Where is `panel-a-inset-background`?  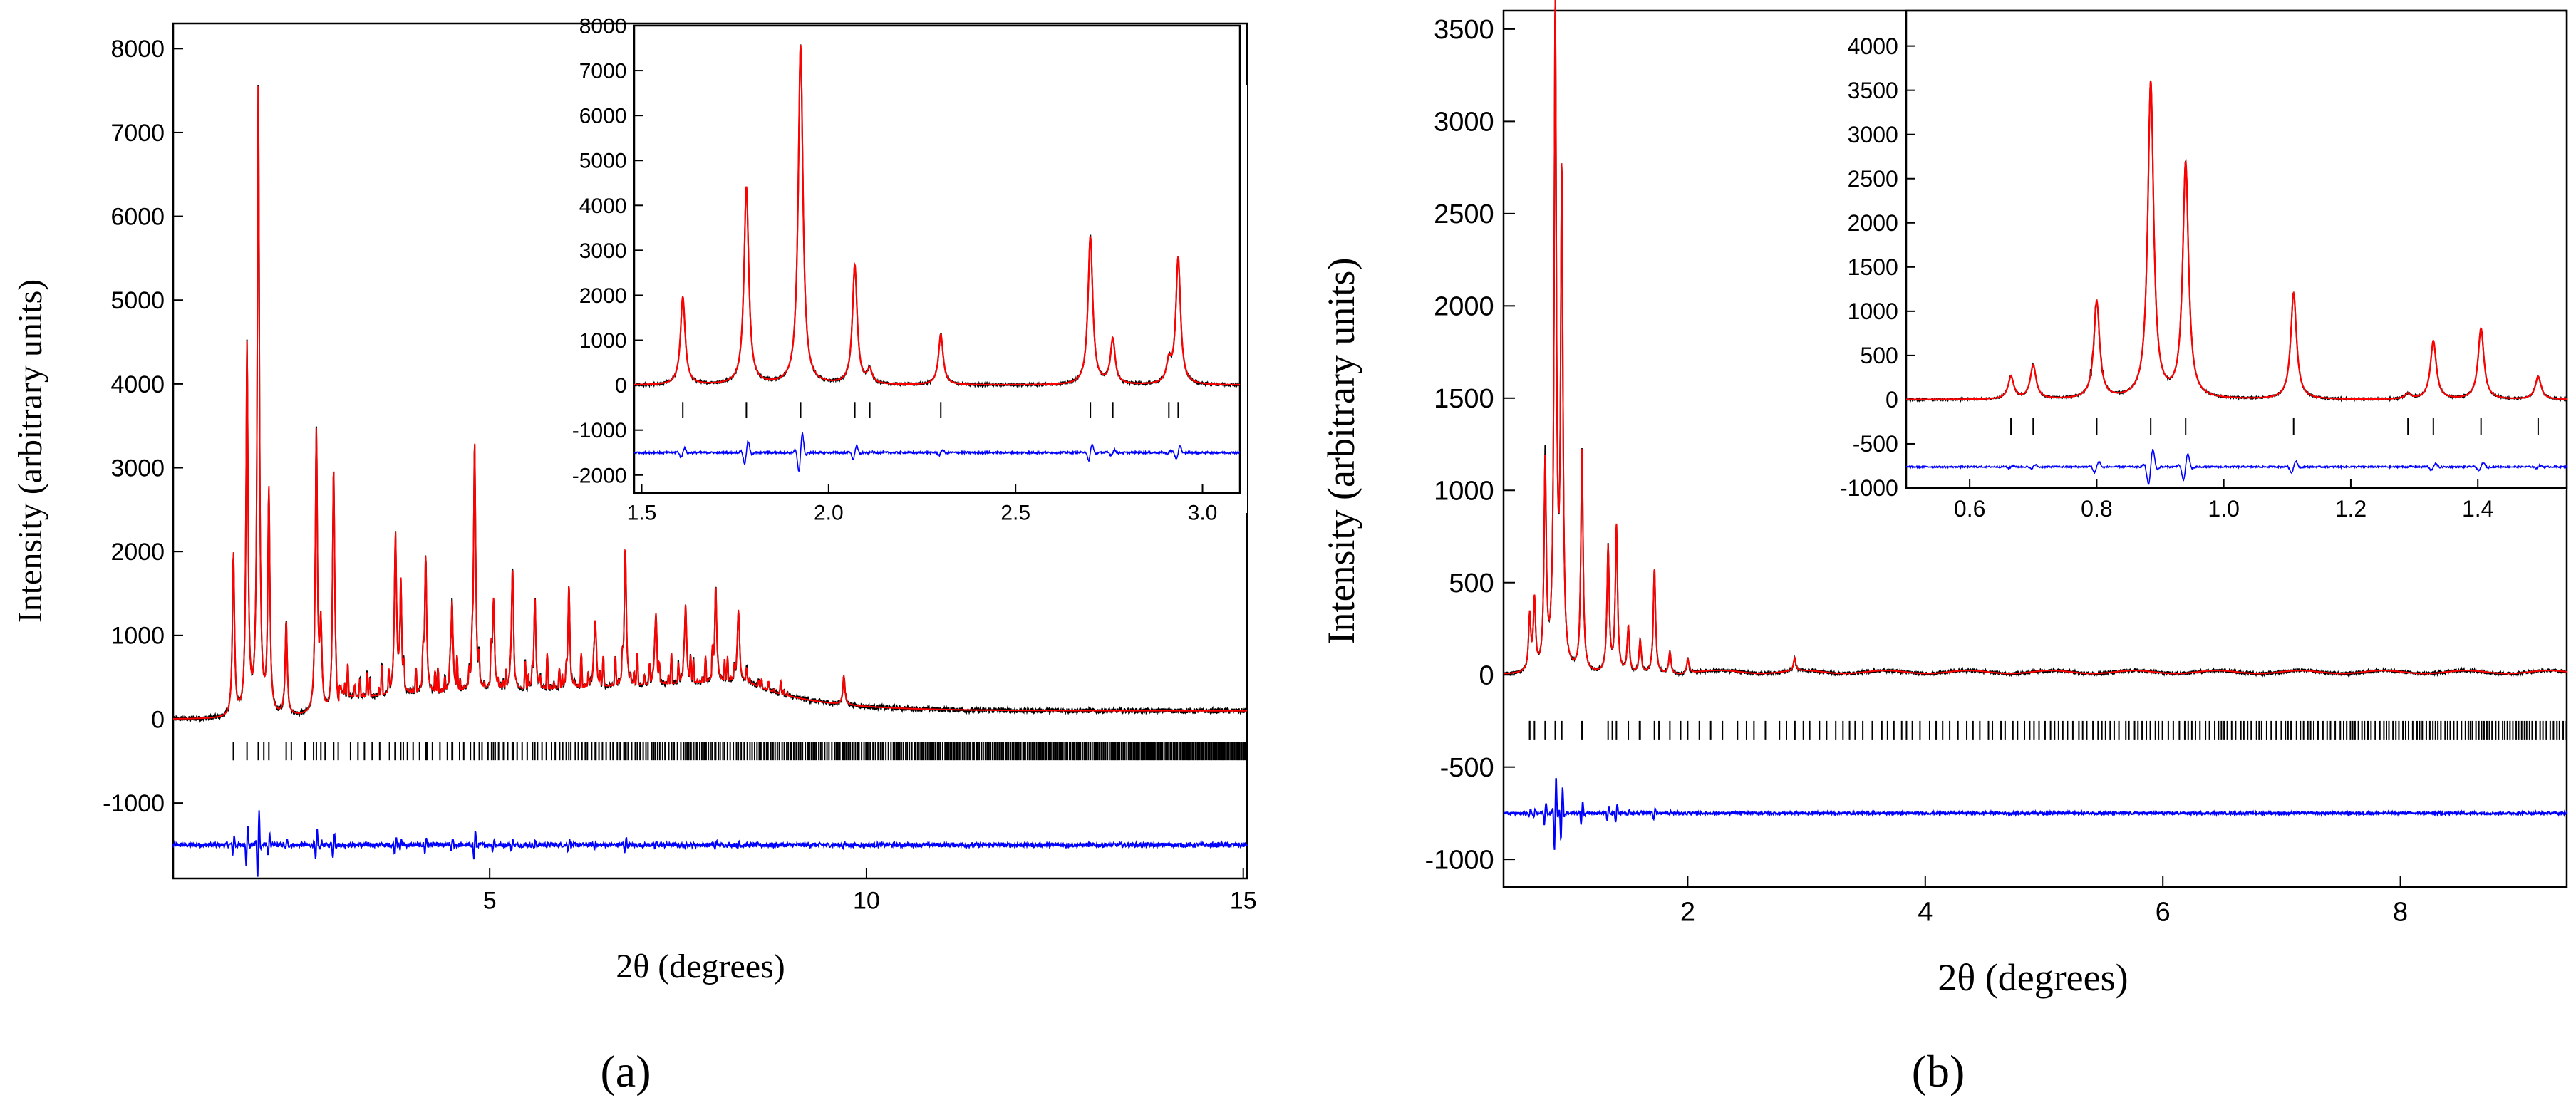
panel-a-inset-background is located at coordinates (940, 299).